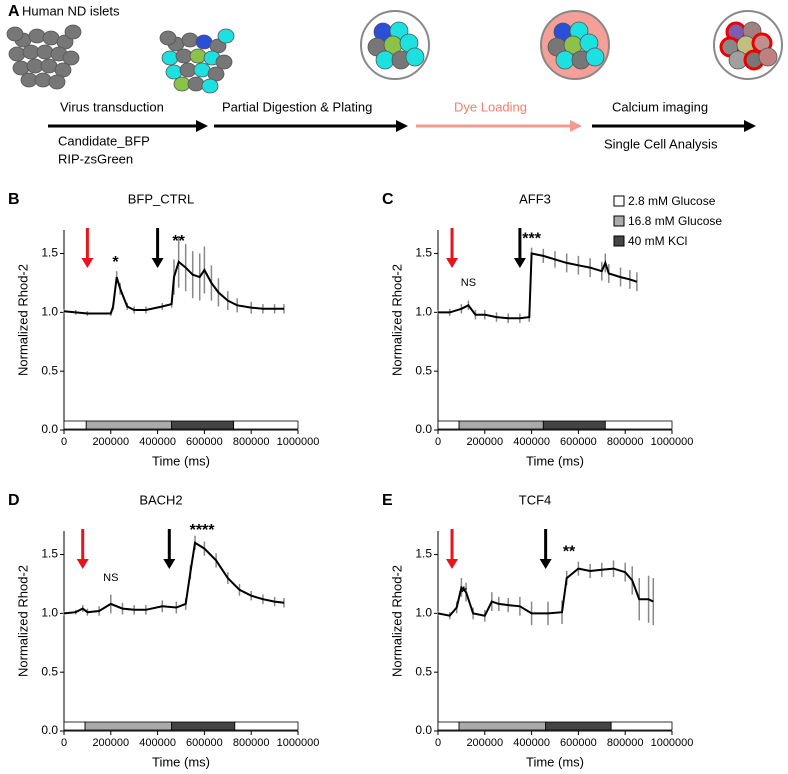  What do you see at coordinates (660, 106) in the screenshot?
I see `step-label: Calcium imaging` at bounding box center [660, 106].